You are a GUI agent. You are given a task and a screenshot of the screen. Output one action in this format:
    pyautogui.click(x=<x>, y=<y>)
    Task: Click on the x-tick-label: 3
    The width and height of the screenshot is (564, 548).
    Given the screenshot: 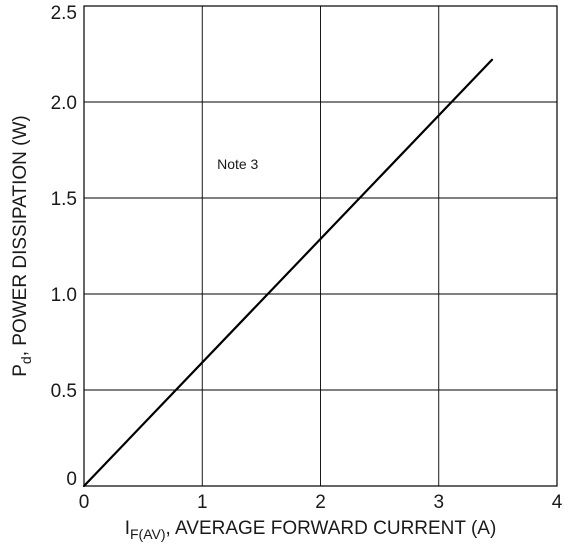 What is the action you would take?
    pyautogui.click(x=438, y=502)
    